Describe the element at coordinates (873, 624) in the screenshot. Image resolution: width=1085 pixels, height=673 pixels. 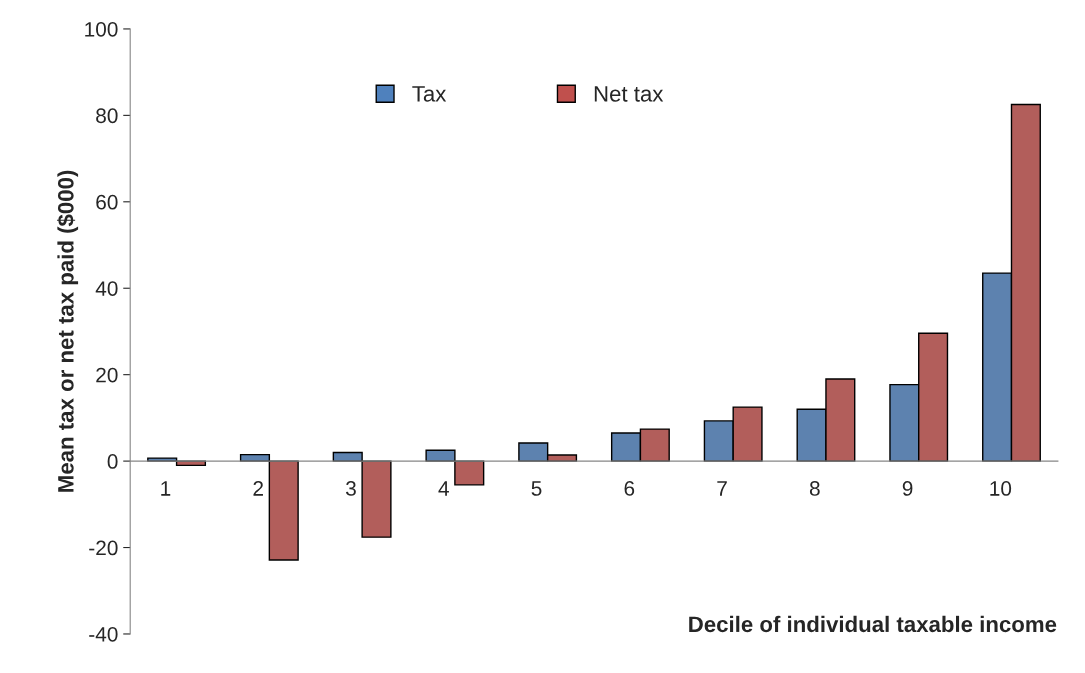
I see `x-axis-title: Decile of individual taxable income` at that location.